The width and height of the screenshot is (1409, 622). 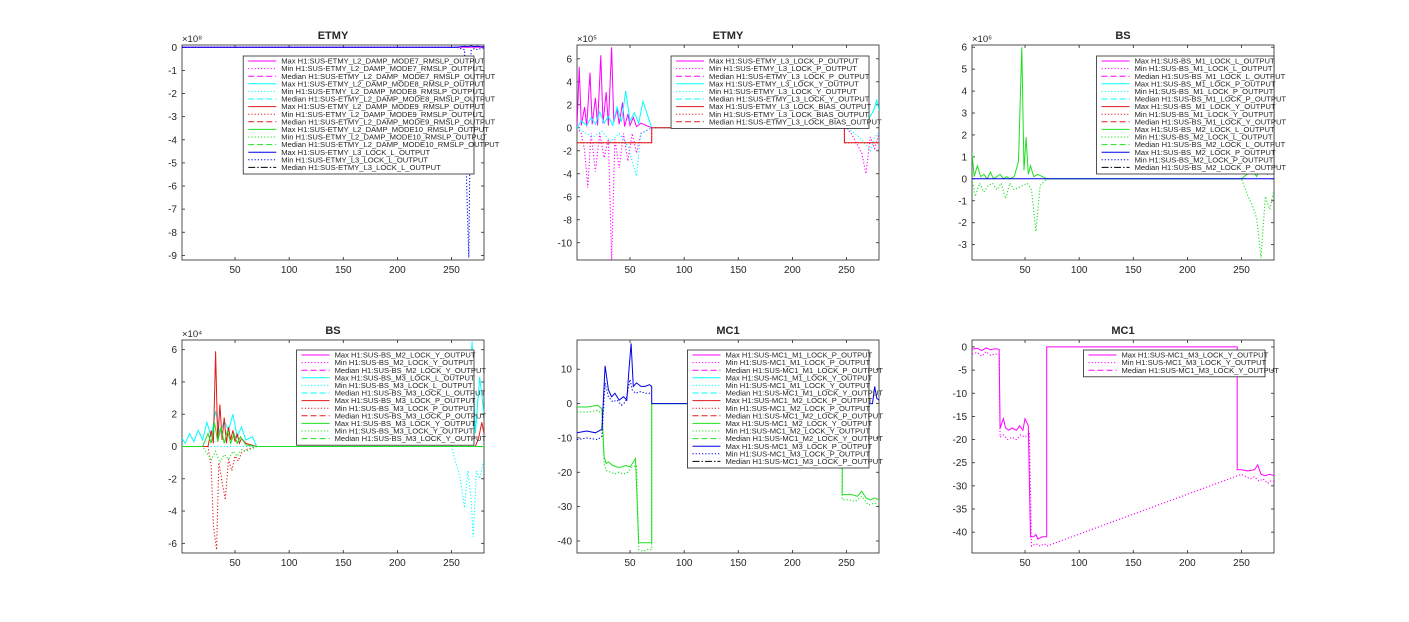 I want to click on legend-entry: Min H1:SUS-ETMY_L3_LOCK_Y_OUTPUT, so click(x=783, y=91).